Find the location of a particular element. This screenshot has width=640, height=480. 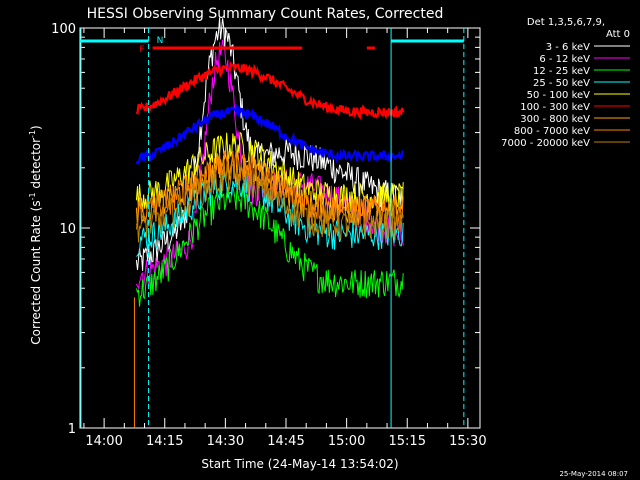

x-tick-label: 15:15 is located at coordinates (407, 441).